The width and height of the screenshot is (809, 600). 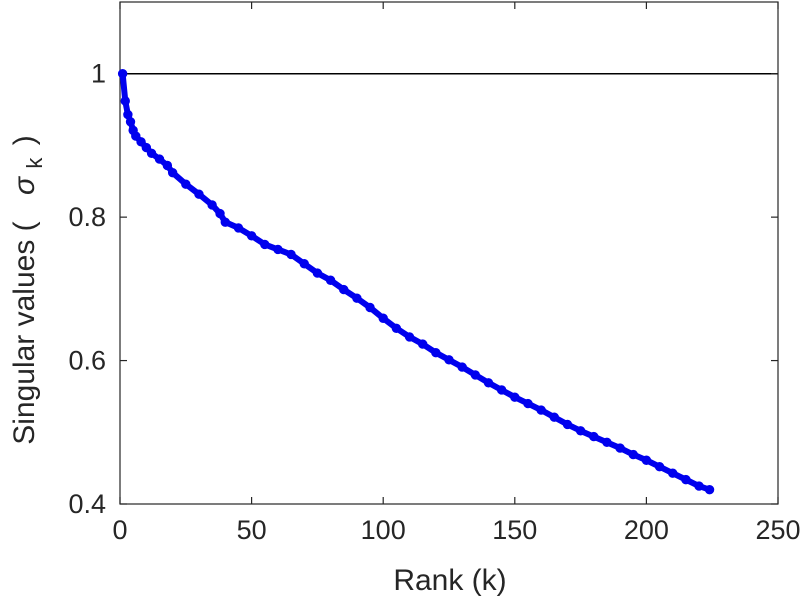 What do you see at coordinates (87, 217) in the screenshot?
I see `y-tick-label: 0.8` at bounding box center [87, 217].